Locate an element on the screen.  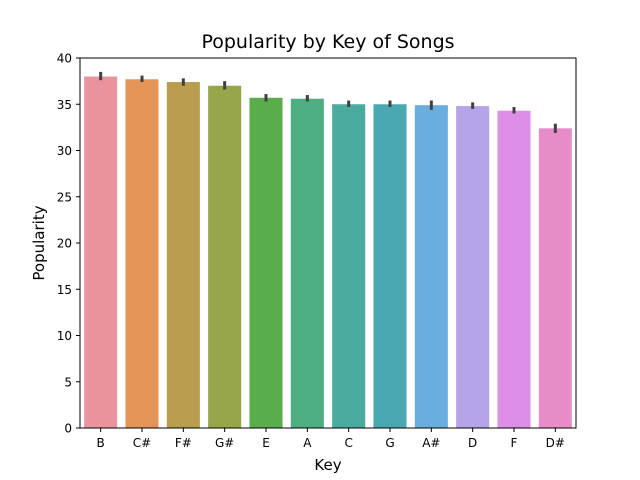
chart-title: Popularity by Key of Songs is located at coordinates (327, 42).